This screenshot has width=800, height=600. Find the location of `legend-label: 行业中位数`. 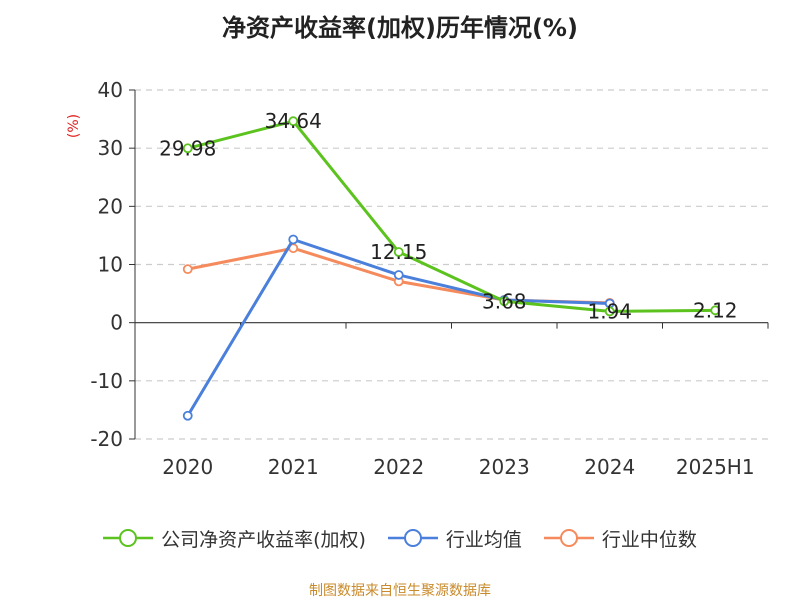

legend-label: 行业中位数 is located at coordinates (649, 539).